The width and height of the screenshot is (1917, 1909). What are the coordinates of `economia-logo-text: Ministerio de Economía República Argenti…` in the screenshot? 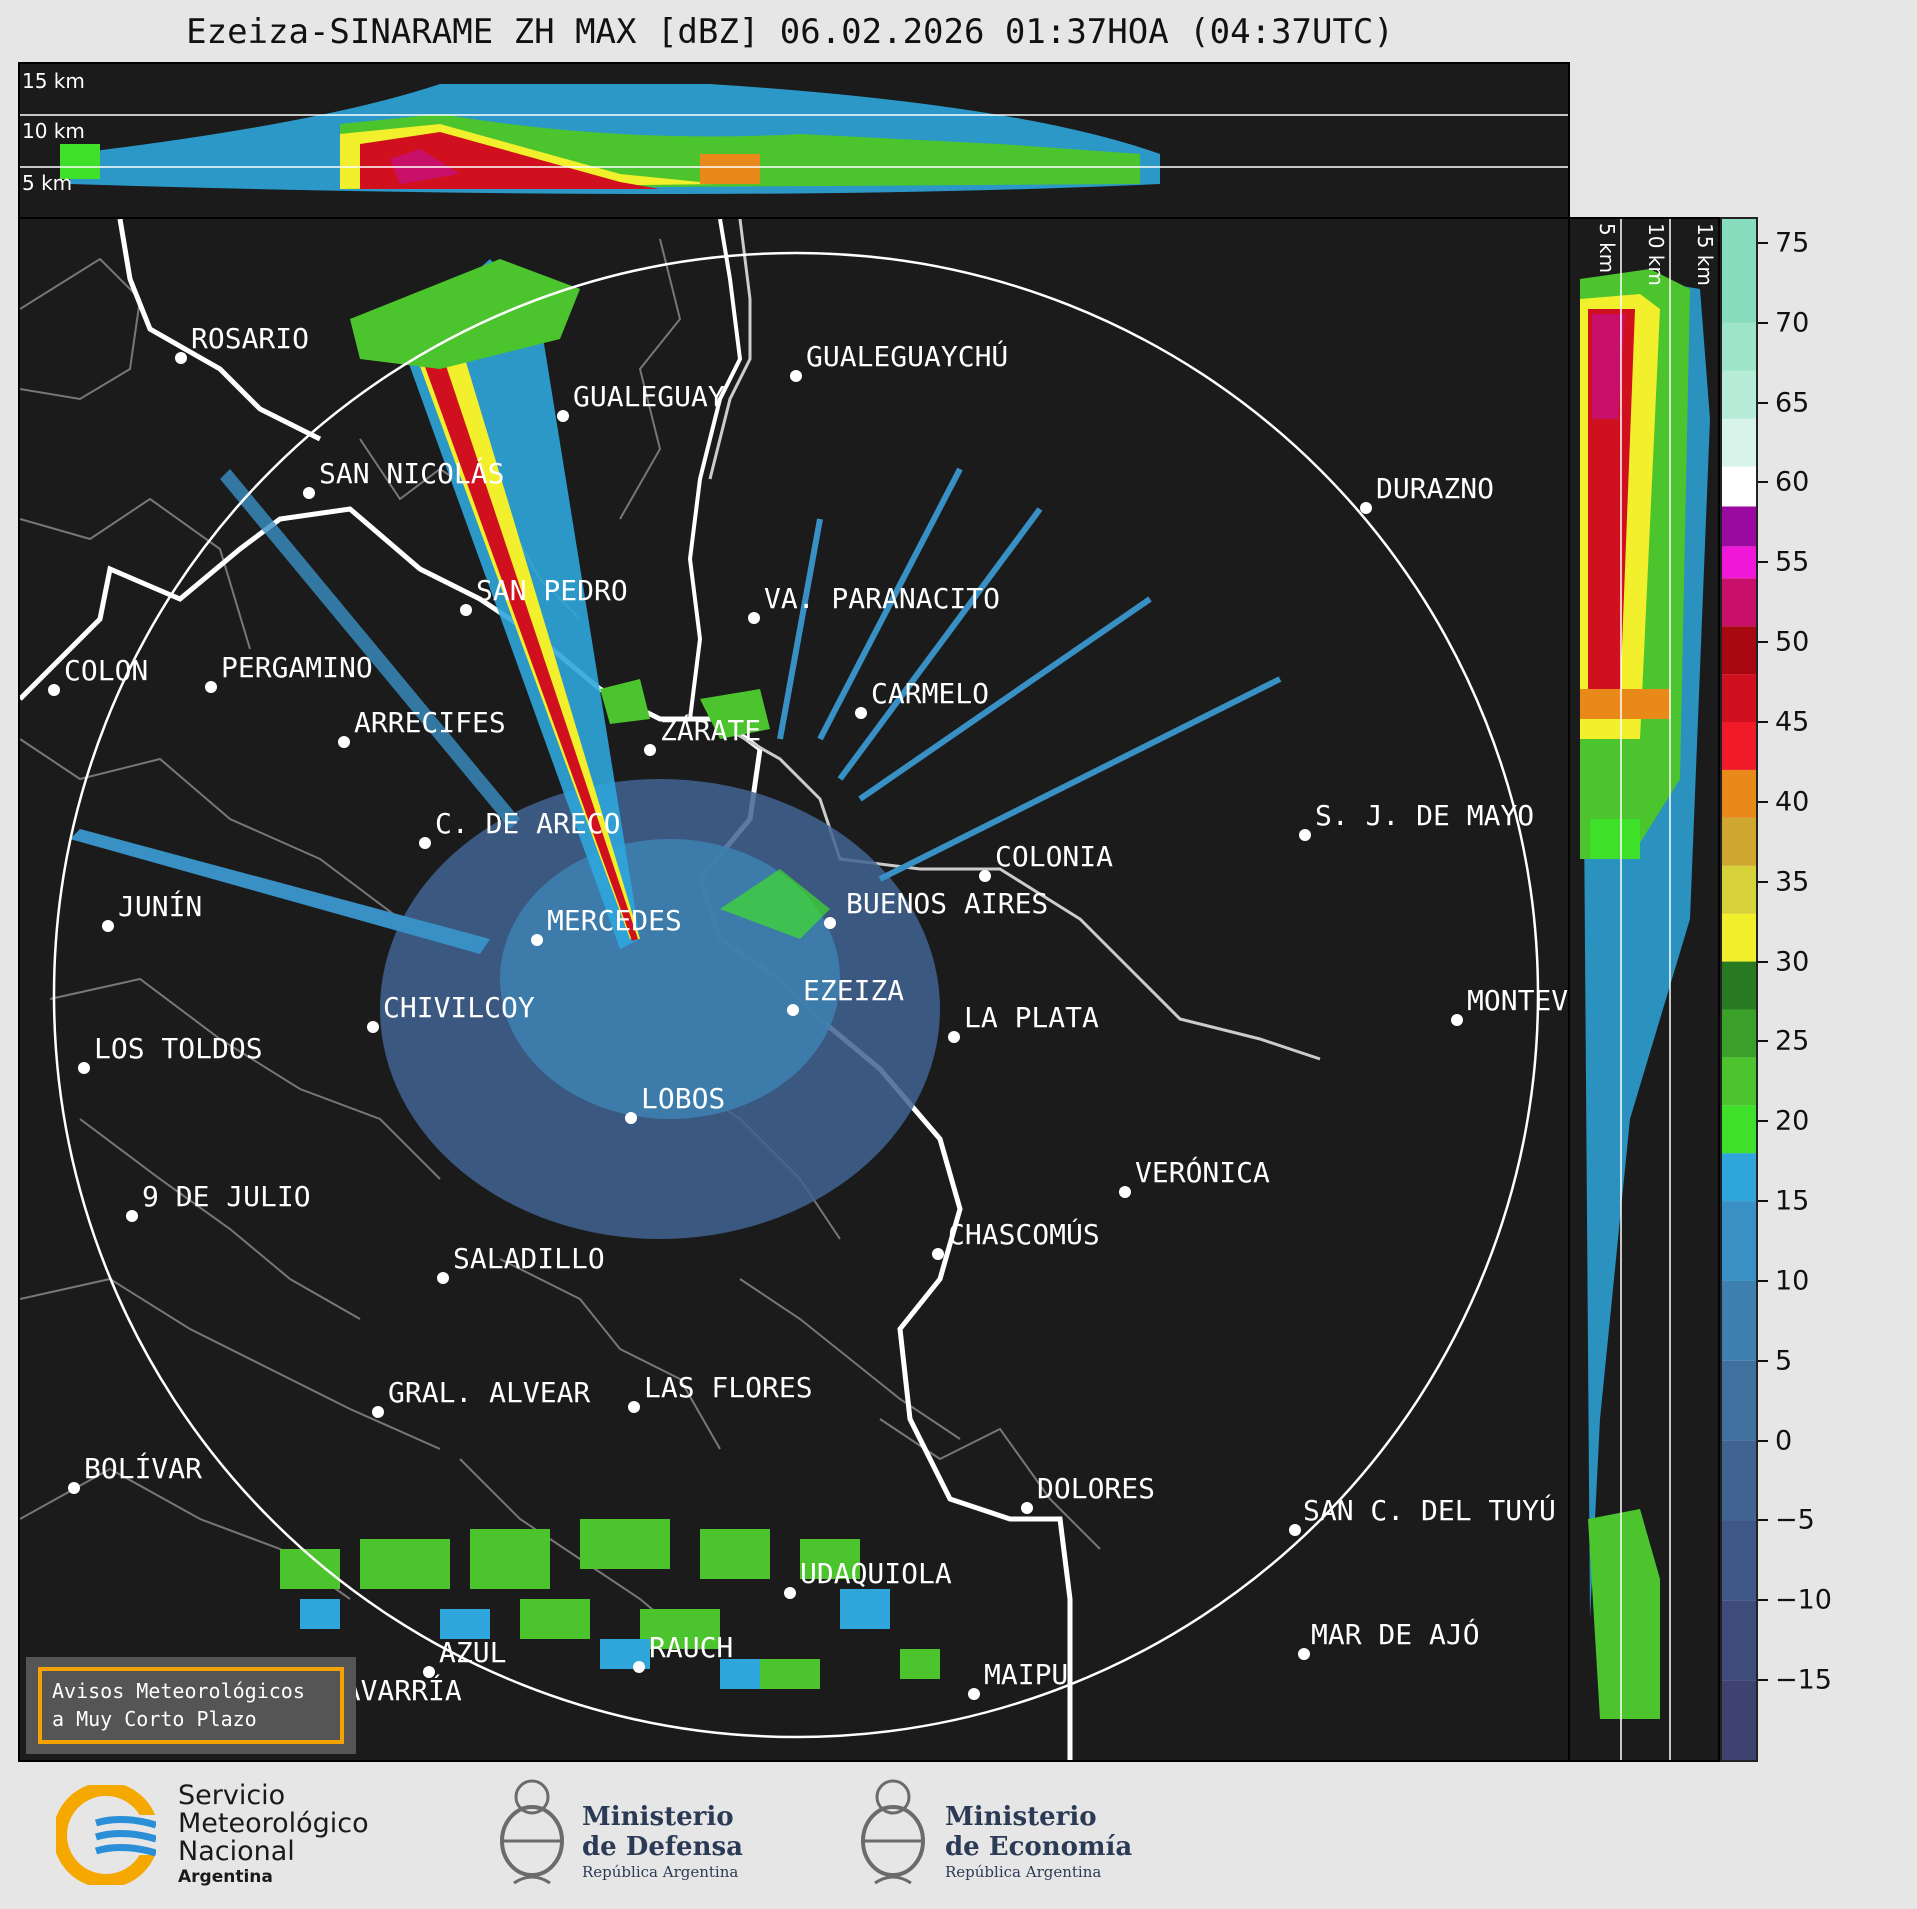 It's located at (1038, 1842).